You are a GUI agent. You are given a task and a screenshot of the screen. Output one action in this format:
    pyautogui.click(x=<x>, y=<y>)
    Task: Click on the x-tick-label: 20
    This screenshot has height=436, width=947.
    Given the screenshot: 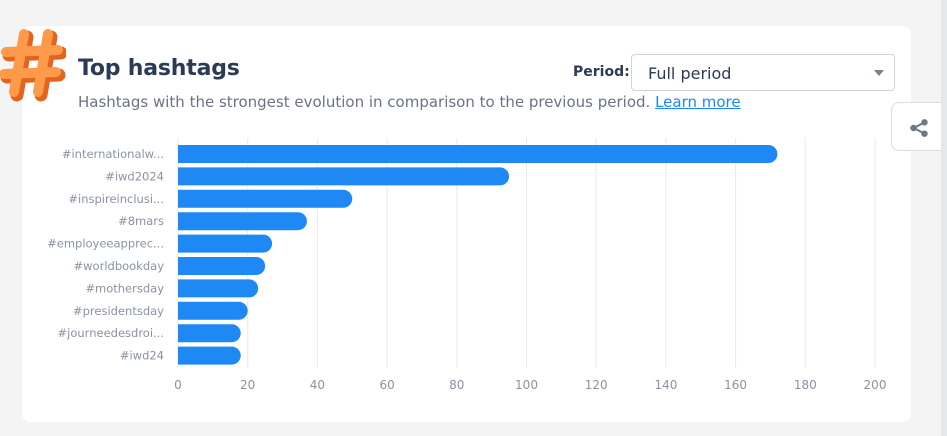 What is the action you would take?
    pyautogui.click(x=247, y=385)
    